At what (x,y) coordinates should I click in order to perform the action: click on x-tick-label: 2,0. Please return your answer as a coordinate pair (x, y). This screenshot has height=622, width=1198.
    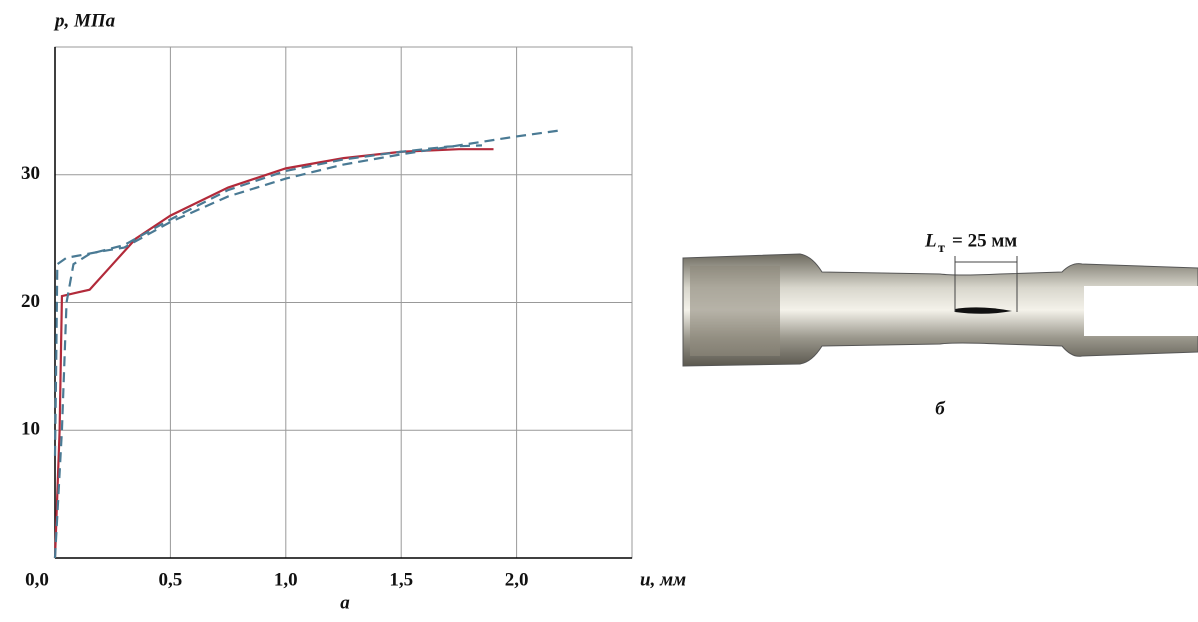
    Looking at the image, I should click on (517, 579).